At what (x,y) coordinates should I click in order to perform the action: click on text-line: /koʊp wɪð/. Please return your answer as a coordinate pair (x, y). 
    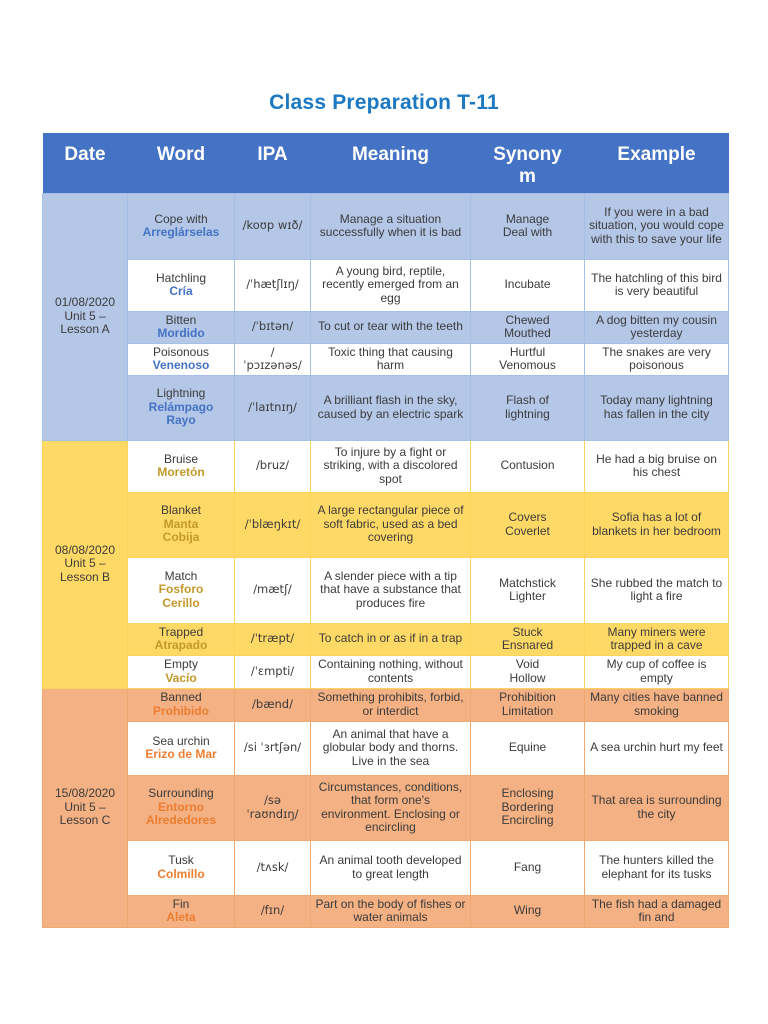
    Looking at the image, I should click on (272, 225).